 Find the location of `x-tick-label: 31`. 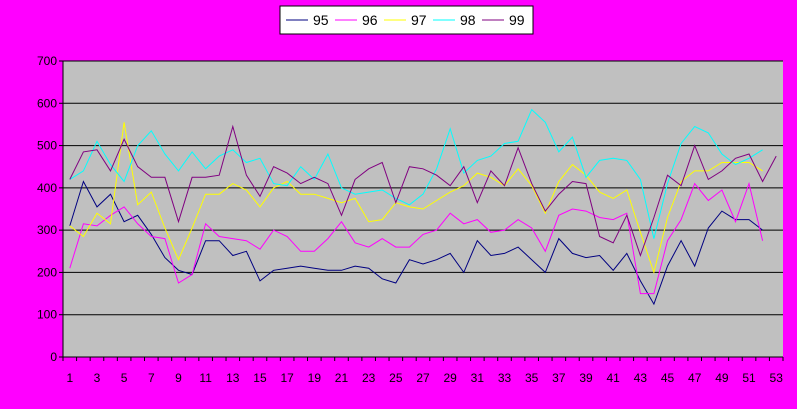

x-tick-label: 31 is located at coordinates (478, 378).